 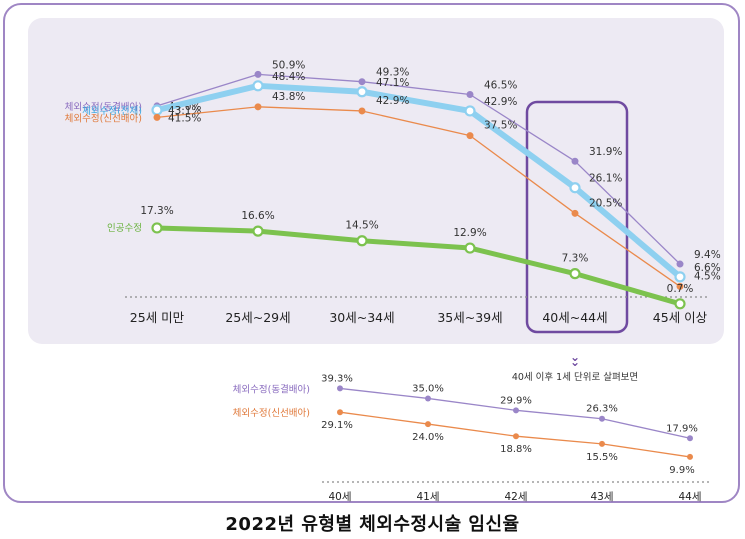 I want to click on highlight-box, so click(x=577, y=217).